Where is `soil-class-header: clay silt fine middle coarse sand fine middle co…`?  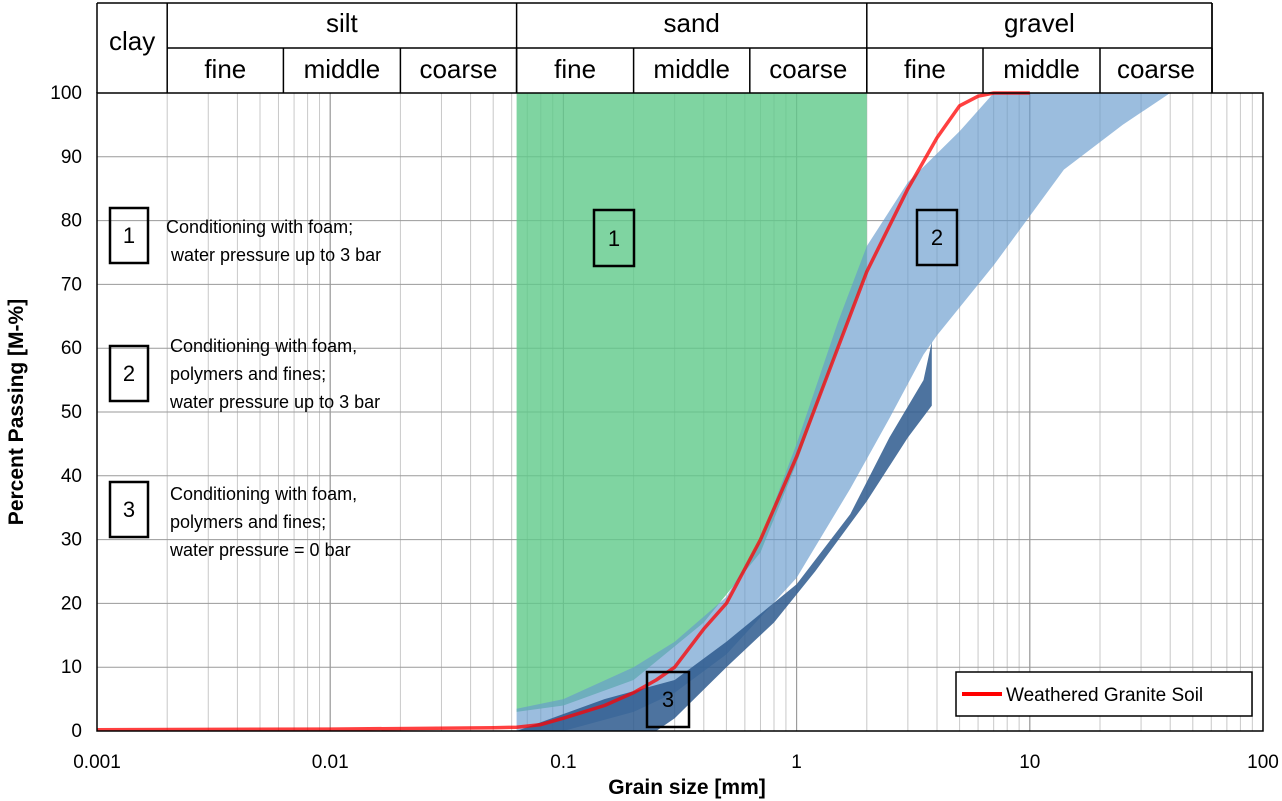 soil-class-header: clay silt fine middle coarse sand fine middle co… is located at coordinates (654, 47).